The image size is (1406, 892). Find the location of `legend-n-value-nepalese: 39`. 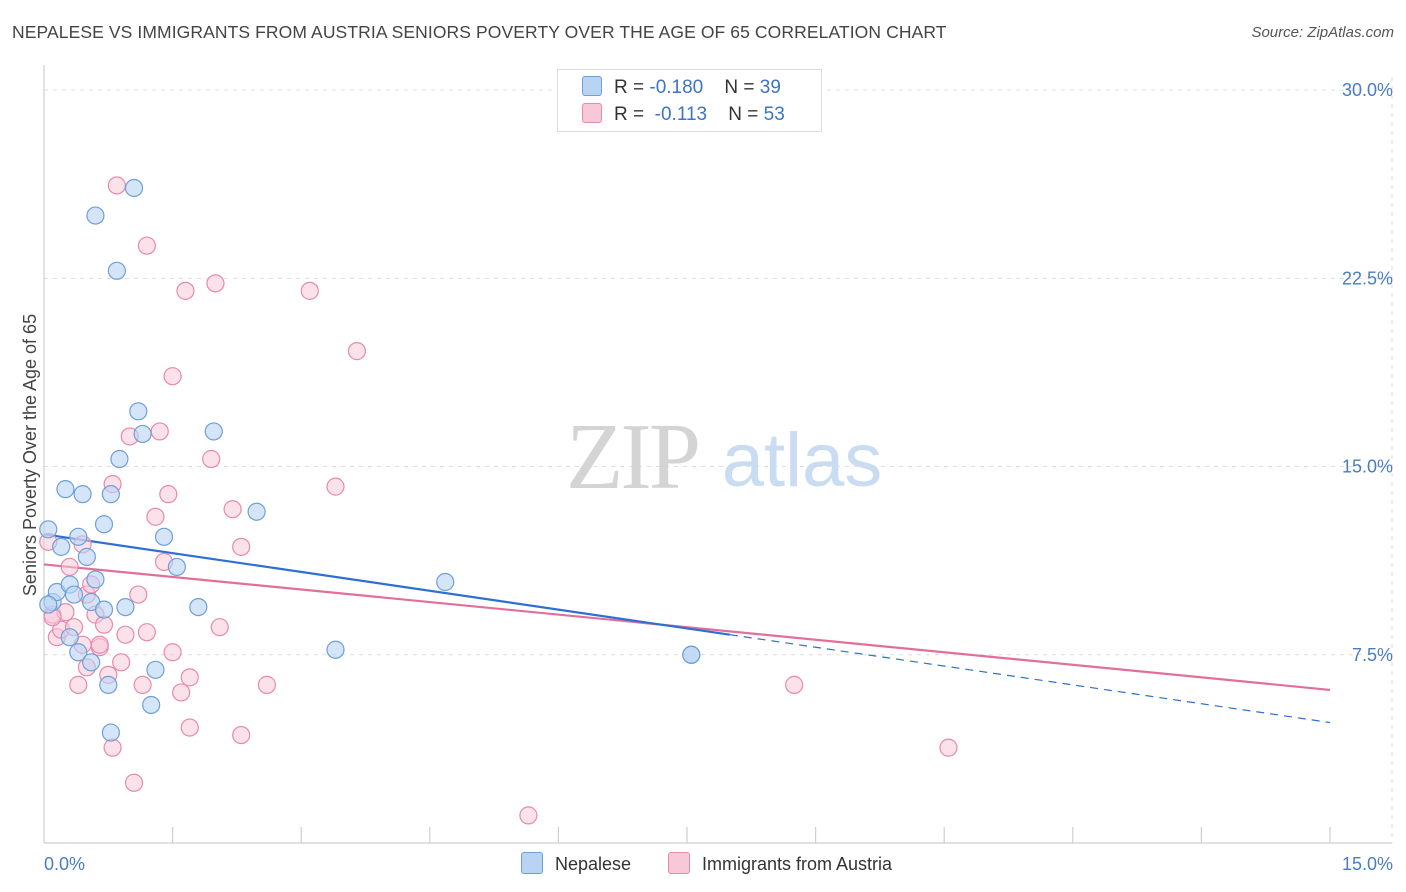

legend-n-value-nepalese: 39 is located at coordinates (770, 87).